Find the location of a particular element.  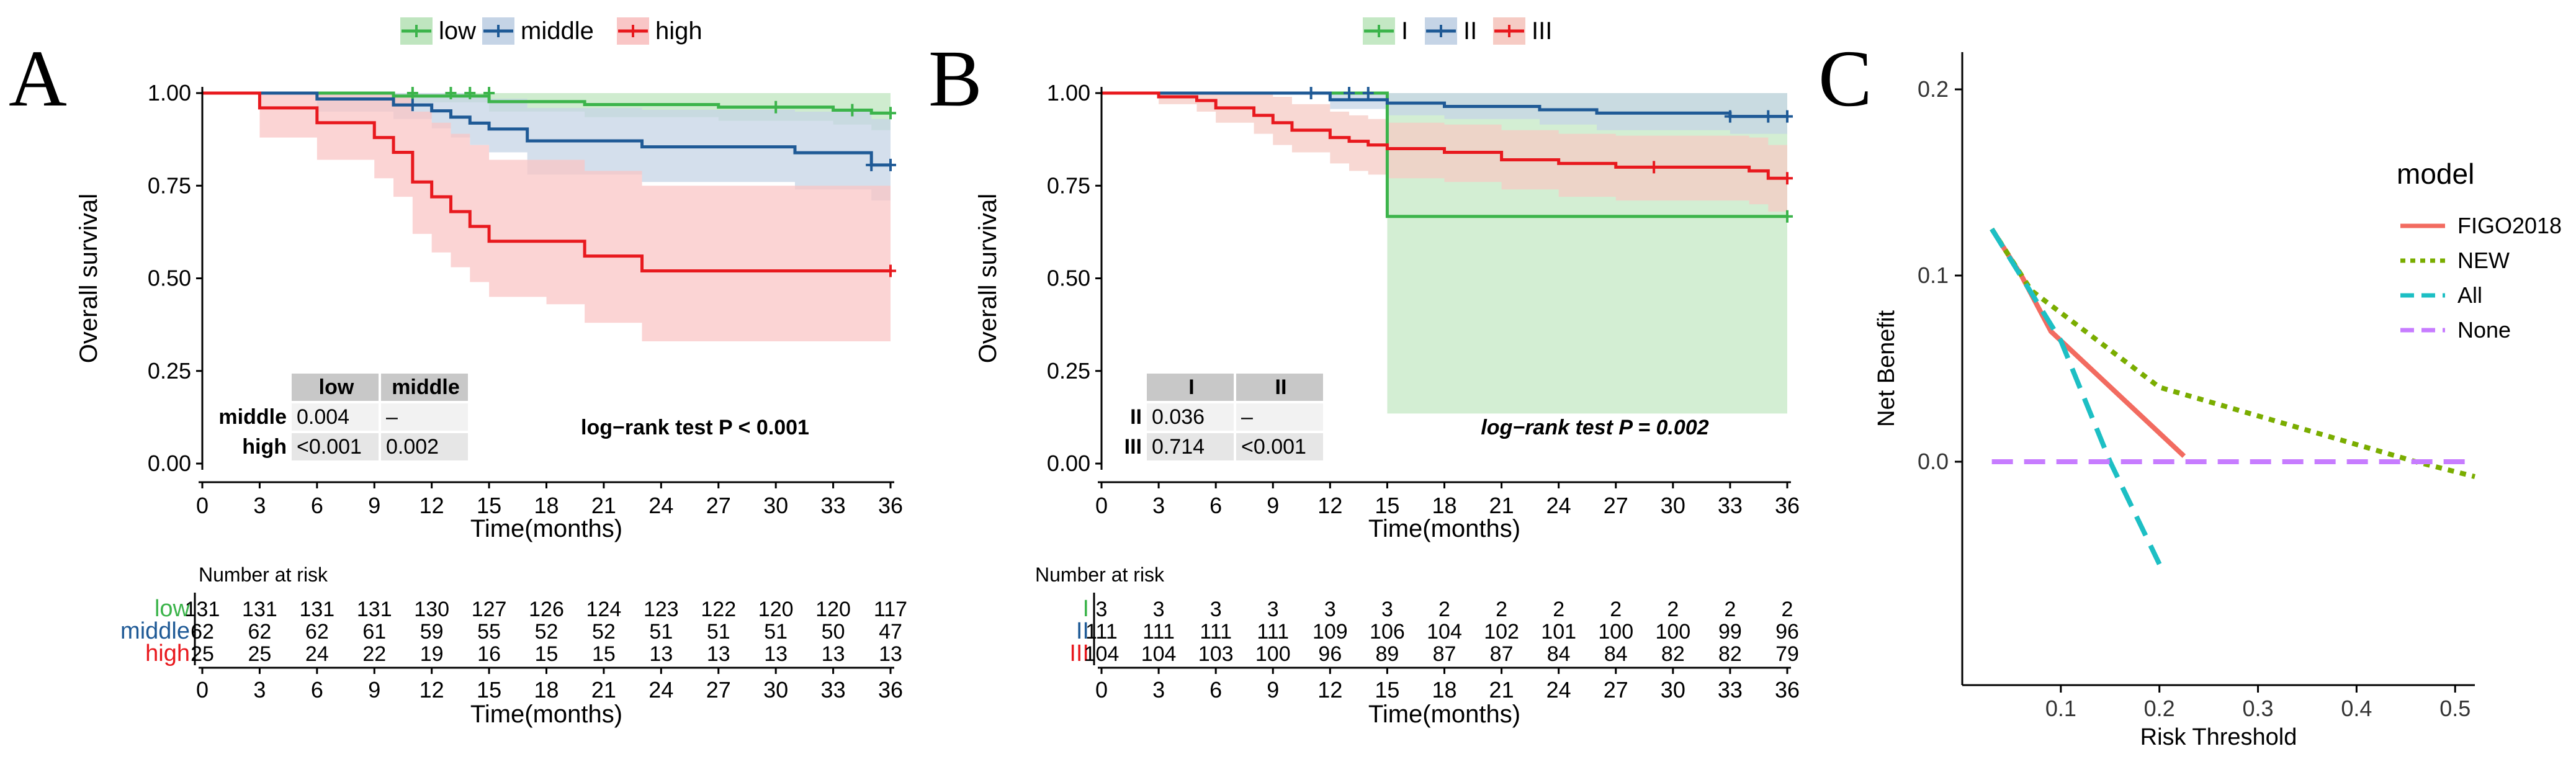

risk-row-label-I: I is located at coordinates (1085, 609).